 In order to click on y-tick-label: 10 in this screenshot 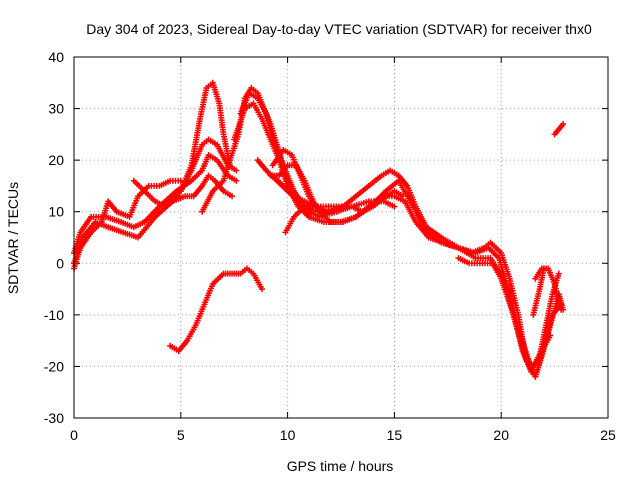, I will do `click(56, 212)`.